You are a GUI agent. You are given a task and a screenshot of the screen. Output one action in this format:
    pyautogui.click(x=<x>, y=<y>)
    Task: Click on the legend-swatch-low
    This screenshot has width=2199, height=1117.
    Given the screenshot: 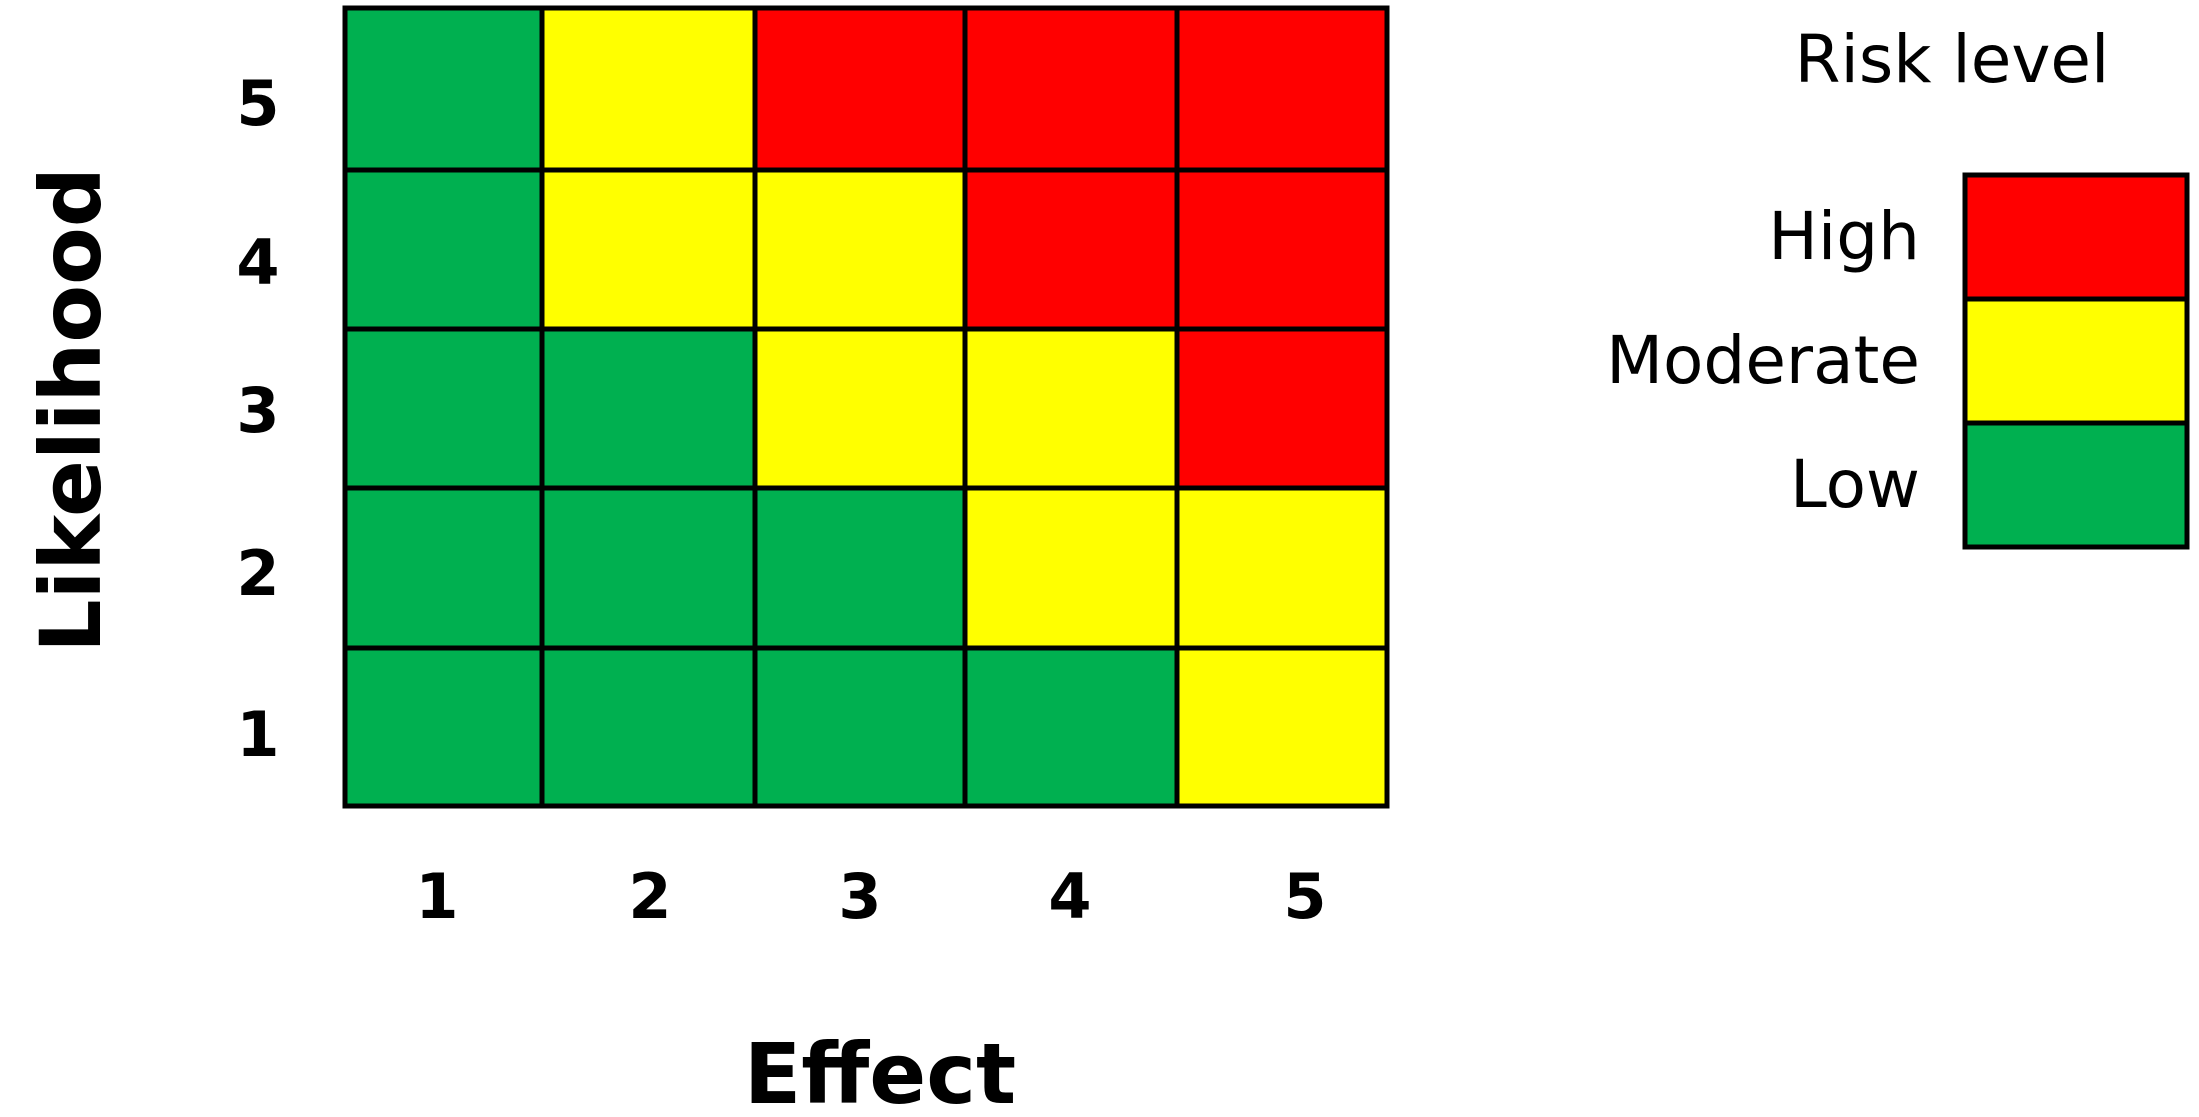 What is the action you would take?
    pyautogui.click(x=2076, y=485)
    